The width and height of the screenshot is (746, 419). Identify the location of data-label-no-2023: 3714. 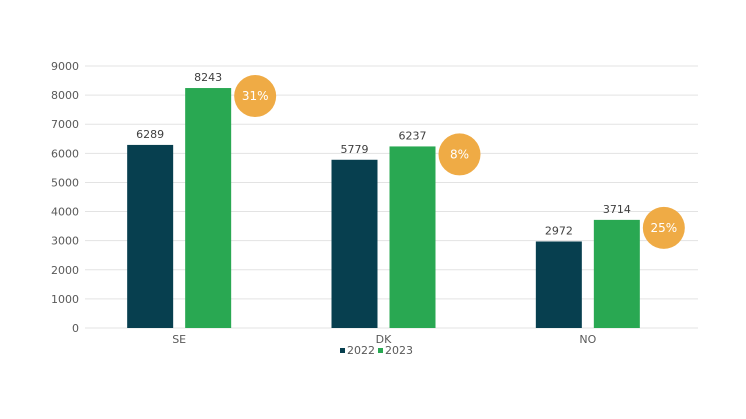
(617, 209).